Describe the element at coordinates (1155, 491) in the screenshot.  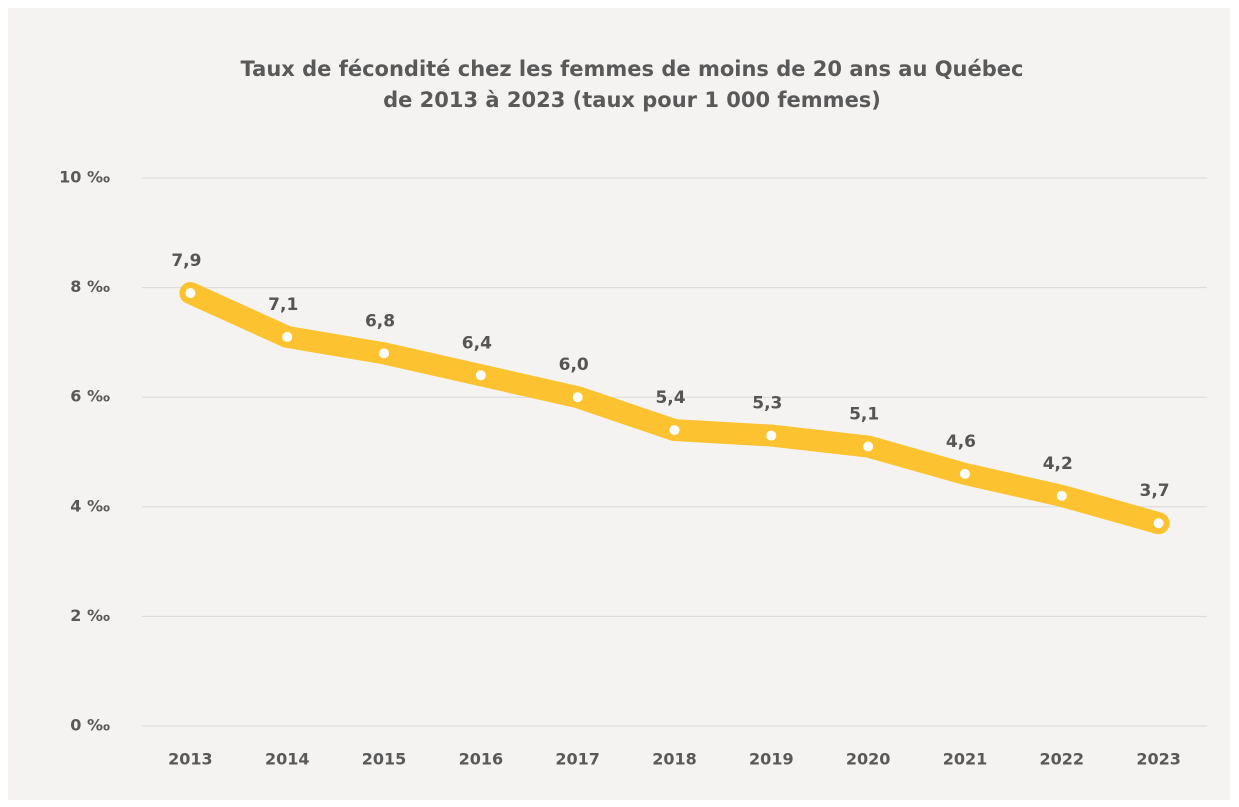
I see `data-label: 3,7` at that location.